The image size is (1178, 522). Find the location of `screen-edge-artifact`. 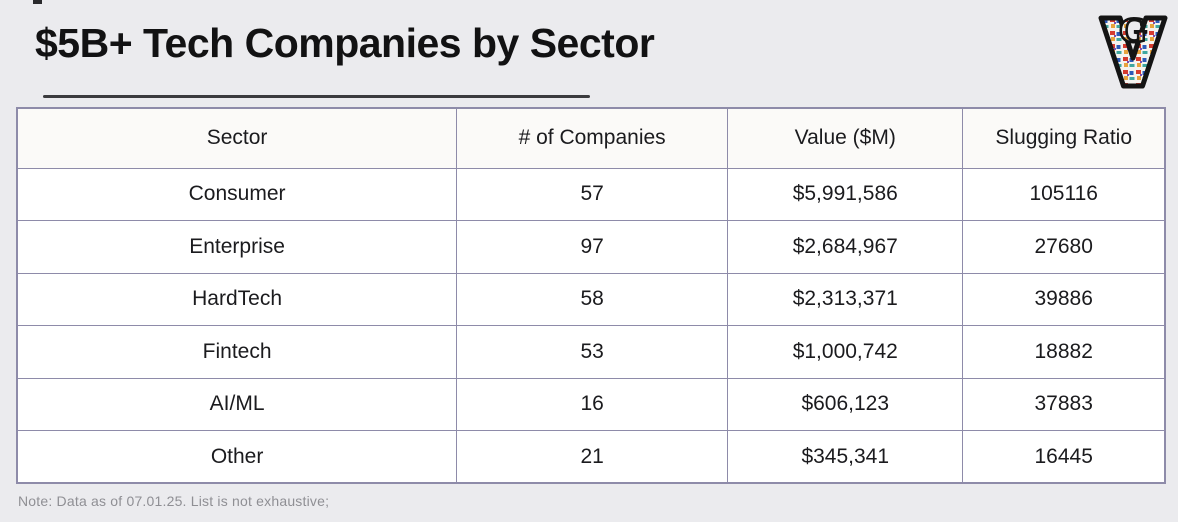

screen-edge-artifact is located at coordinates (37, 2).